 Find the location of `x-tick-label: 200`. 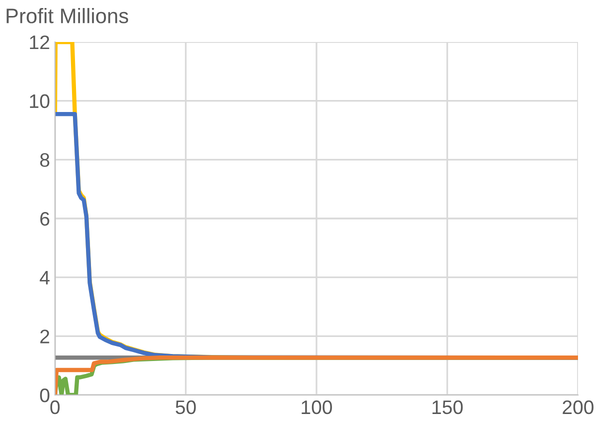

x-tick-label: 200 is located at coordinates (578, 407).